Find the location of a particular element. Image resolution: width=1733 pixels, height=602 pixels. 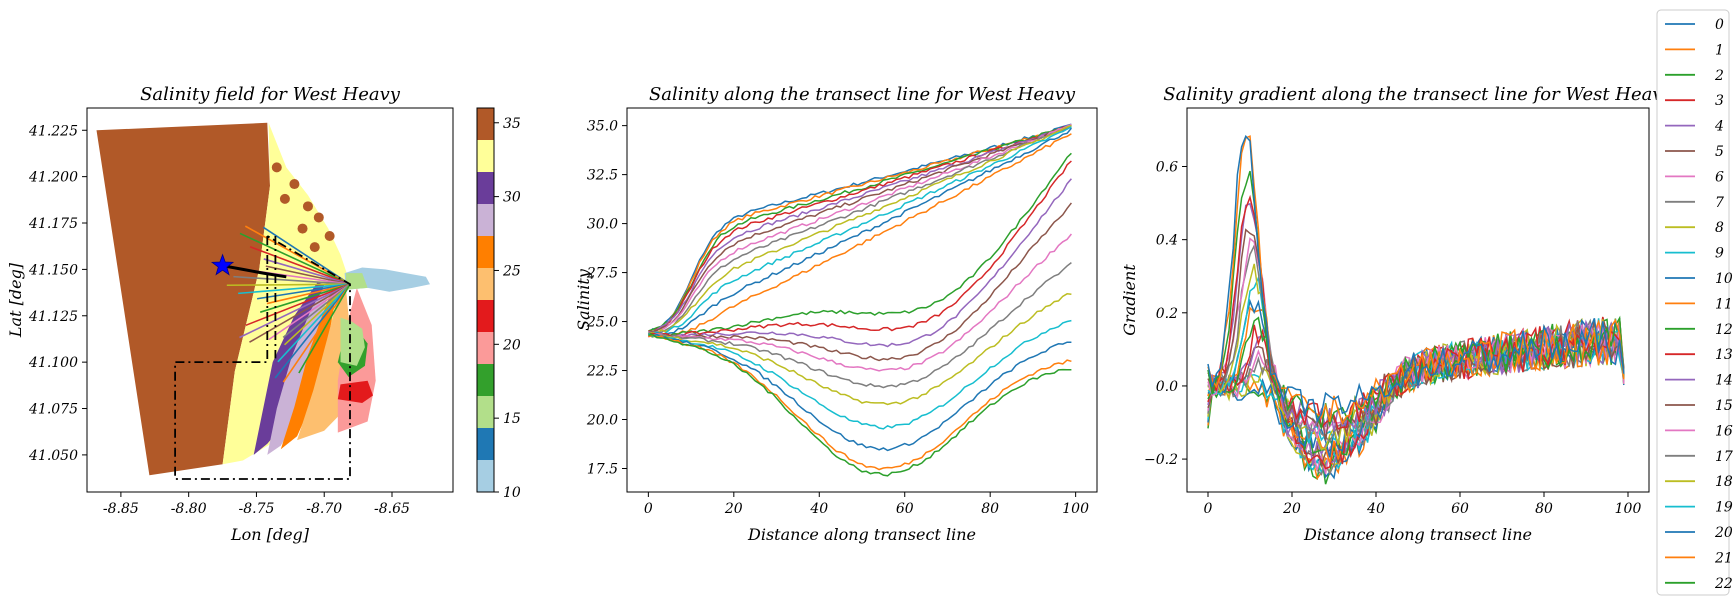

colorbar-tick-label: 20 is located at coordinates (511, 345).